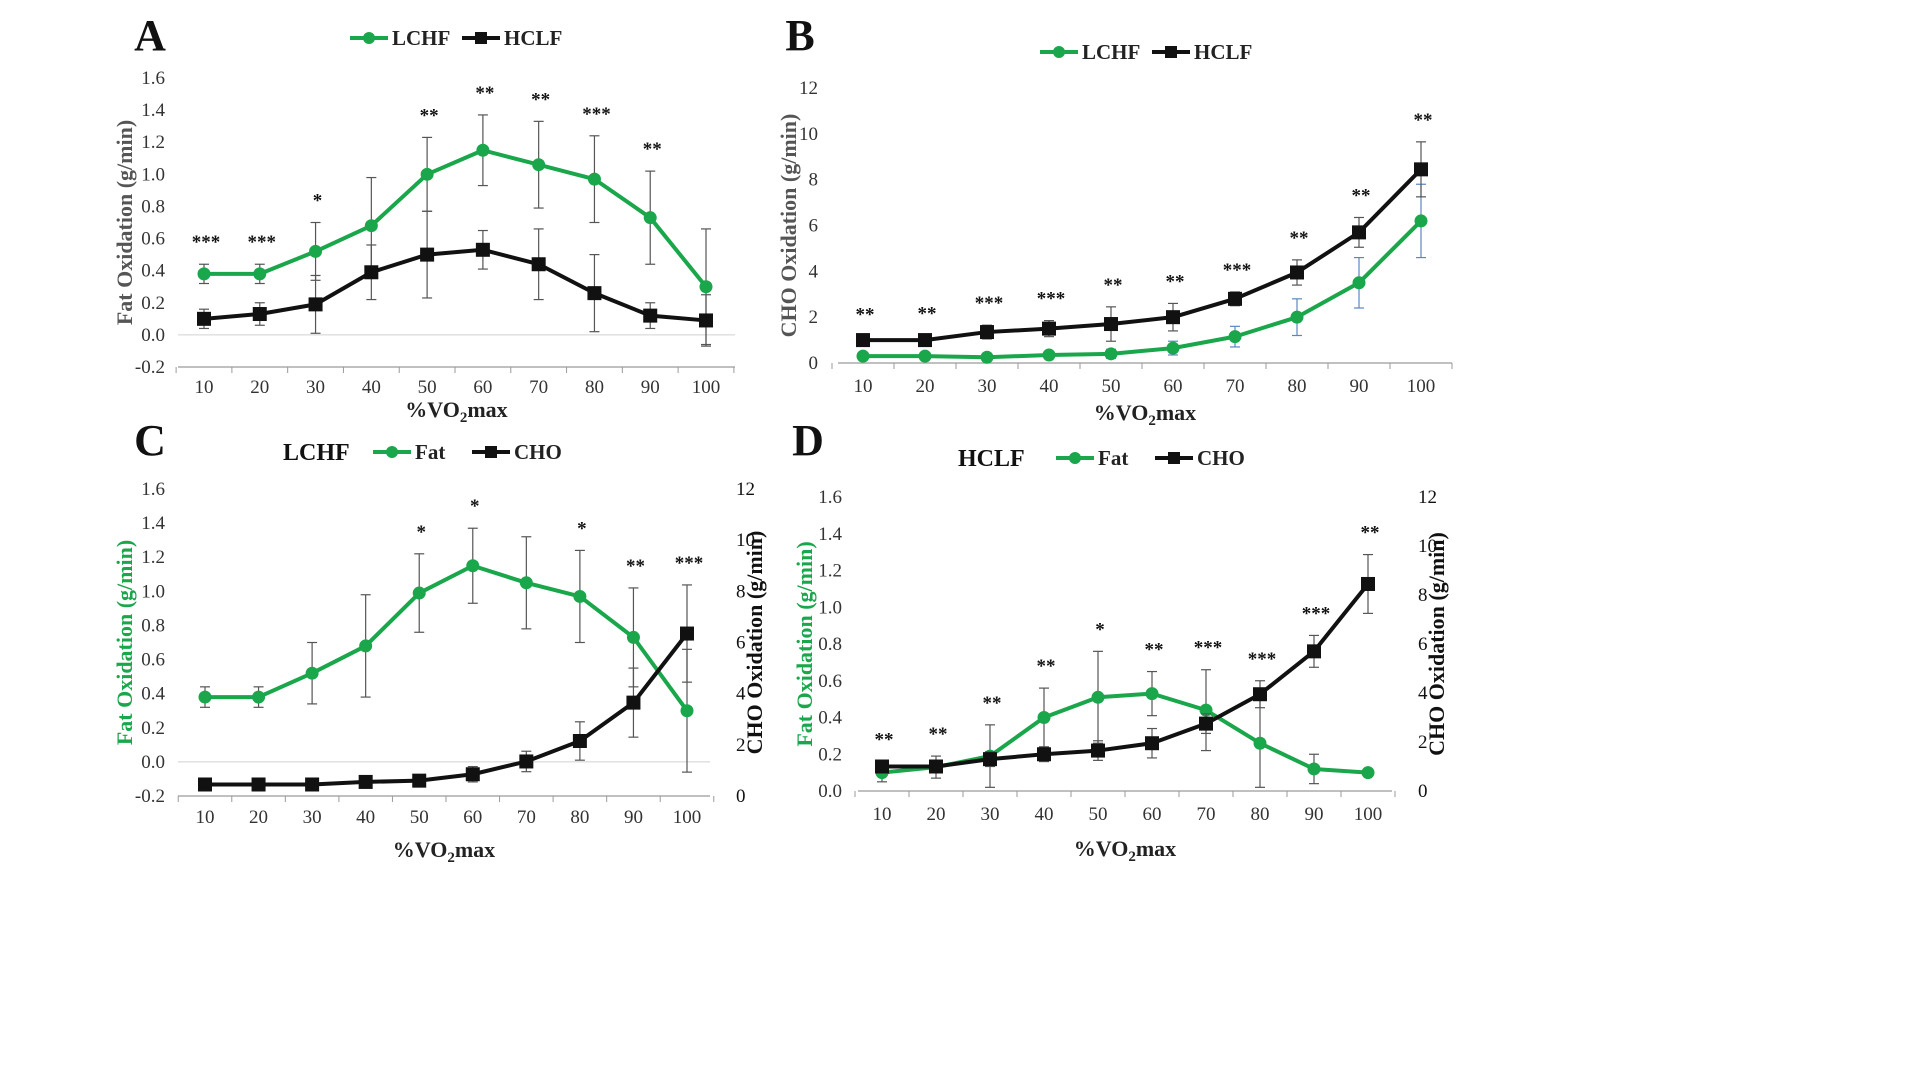 Image resolution: width=1920 pixels, height=1080 pixels. I want to click on y-tick-label: 1.0, so click(153, 591).